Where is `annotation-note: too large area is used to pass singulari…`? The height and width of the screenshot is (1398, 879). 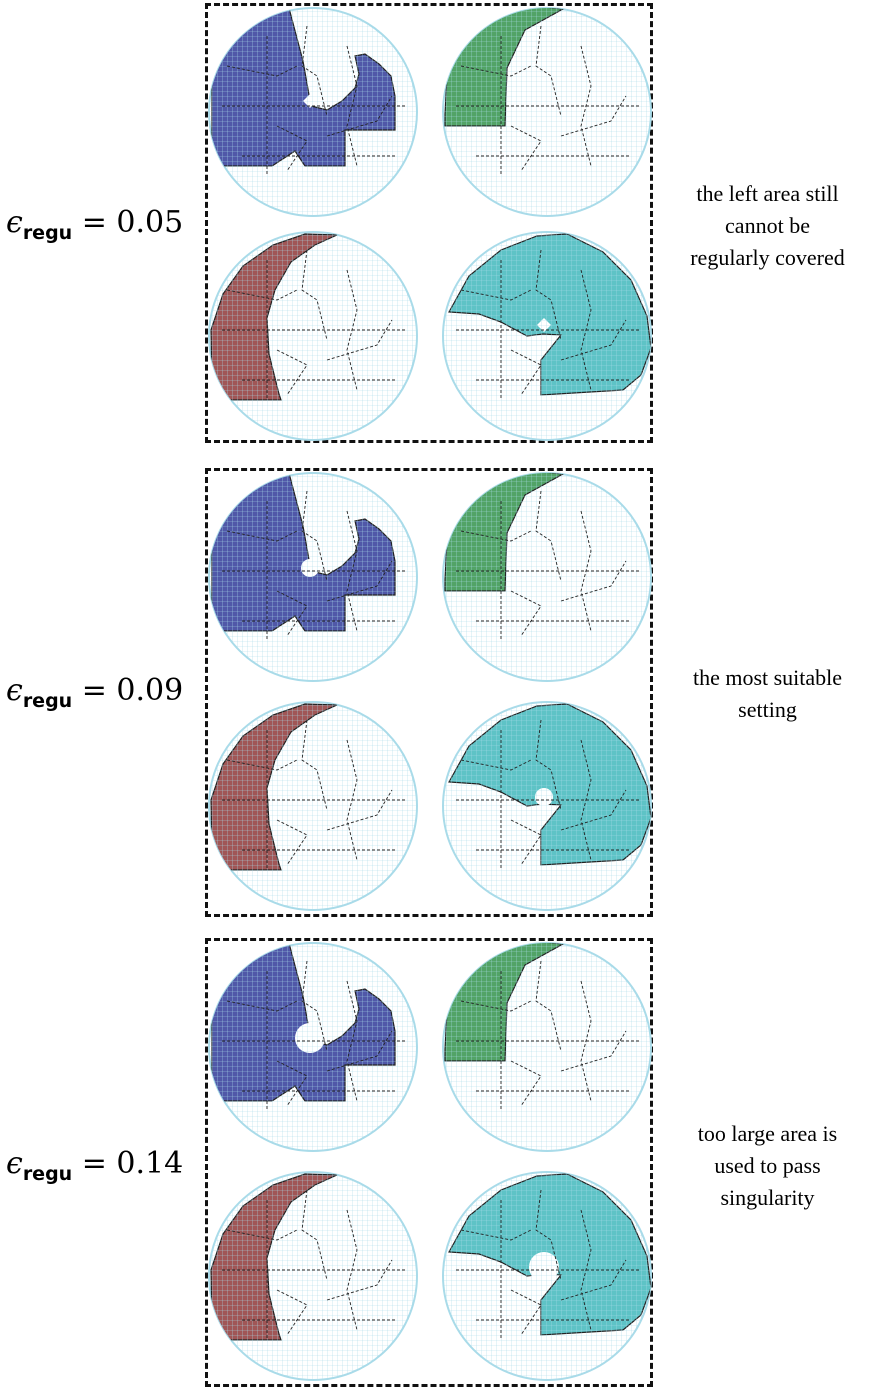
annotation-note: too large area is used to pass singulari… is located at coordinates (767, 1166).